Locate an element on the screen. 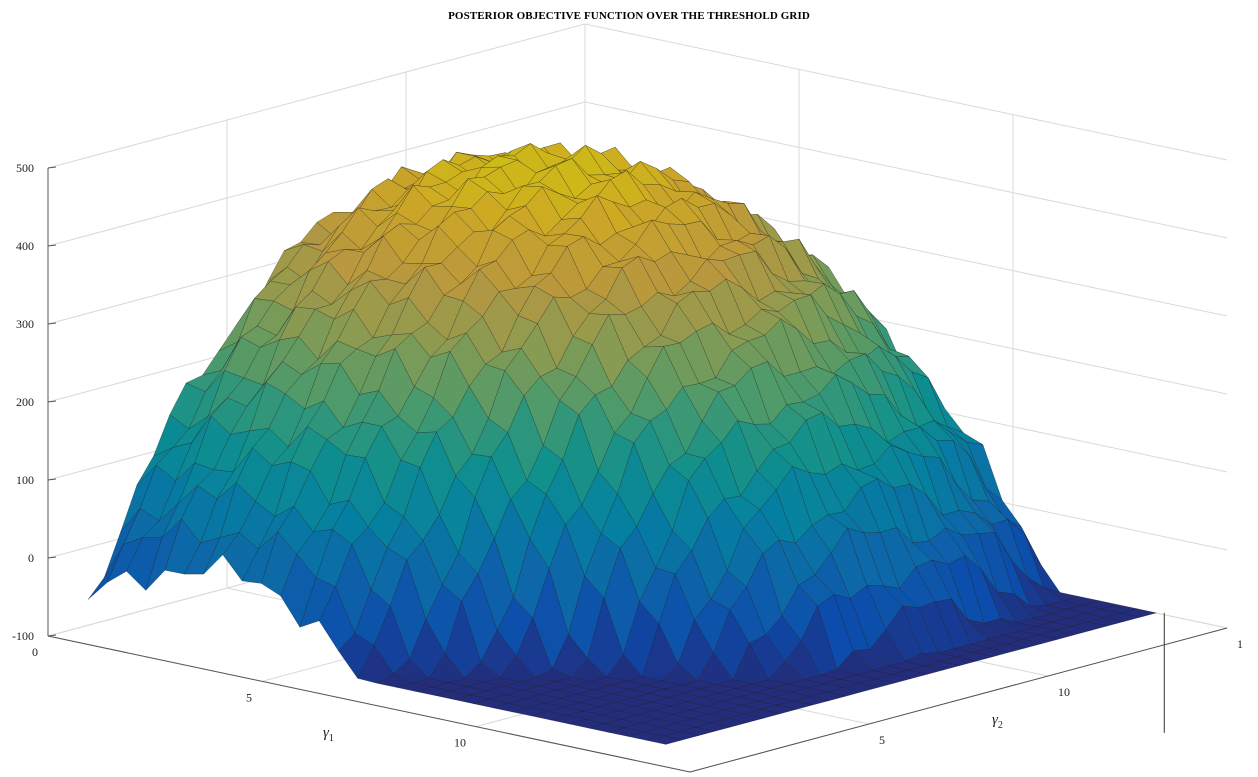 The width and height of the screenshot is (1258, 777). x-tick-label: 10 is located at coordinates (460, 743).